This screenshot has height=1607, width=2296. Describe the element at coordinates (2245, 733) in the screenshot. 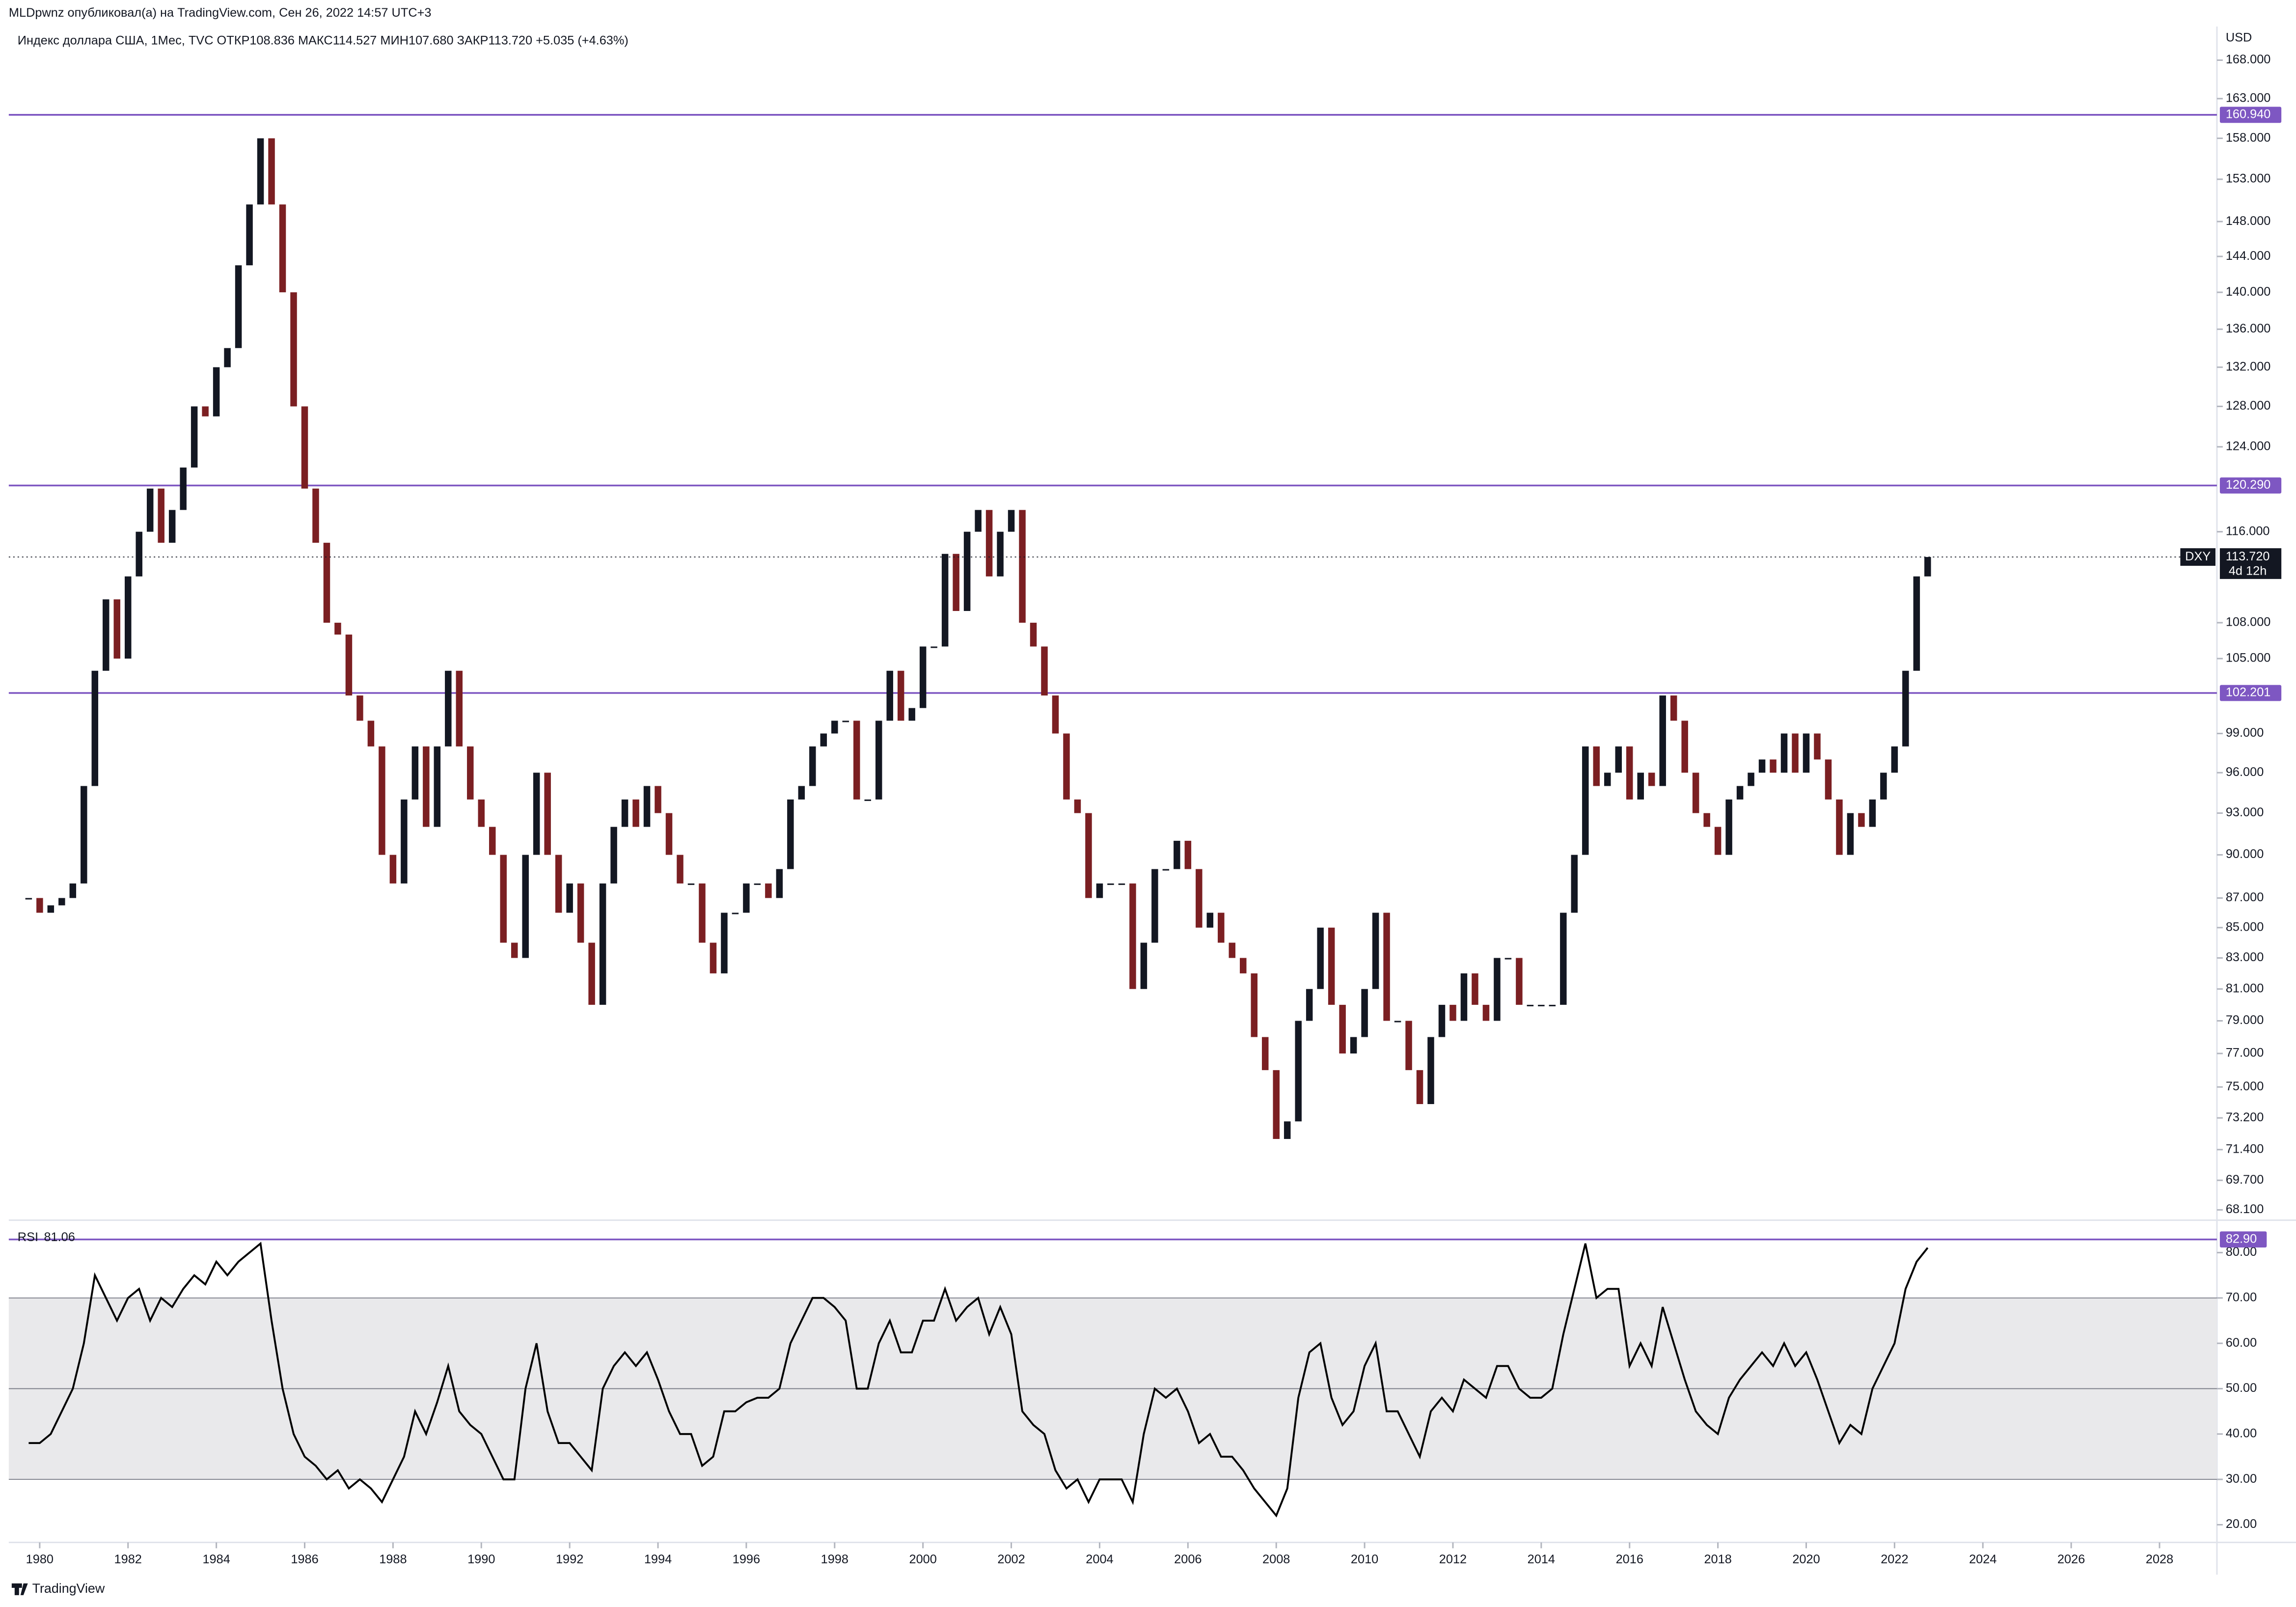

I see `y-tick-label: 99.000` at that location.